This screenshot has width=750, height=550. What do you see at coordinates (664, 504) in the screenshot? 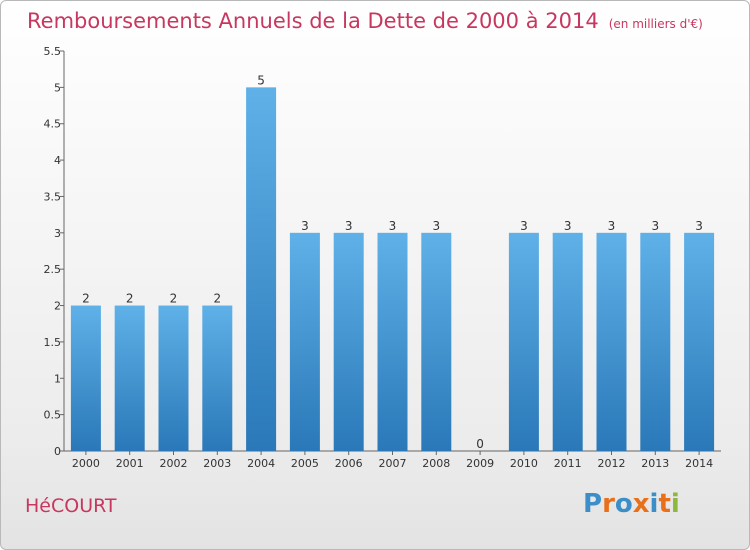
I see `logo-letter: t` at bounding box center [664, 504].